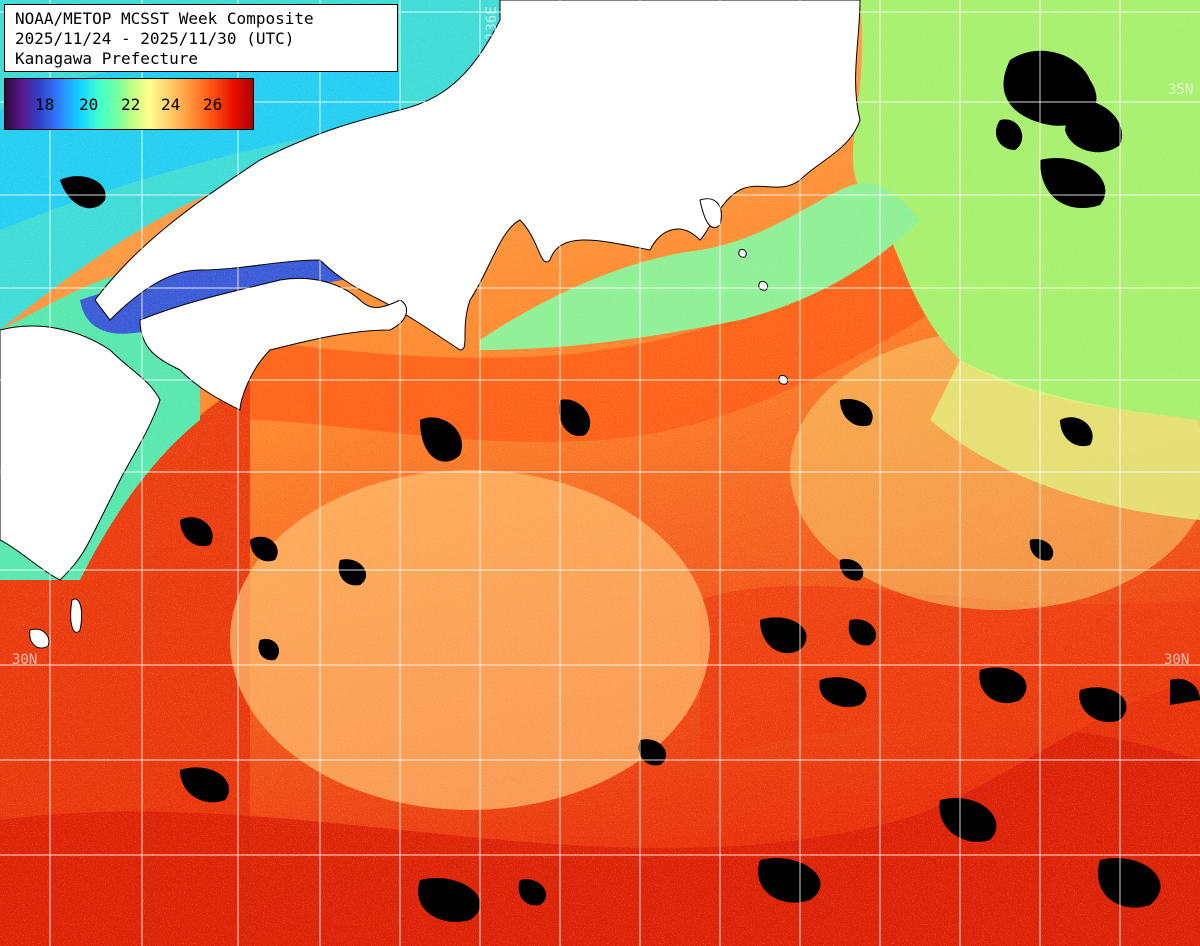 This screenshot has height=946, width=1200. Describe the element at coordinates (107, 58) in the screenshot. I see `title-line-3: Kanagawa Prefecture` at that location.